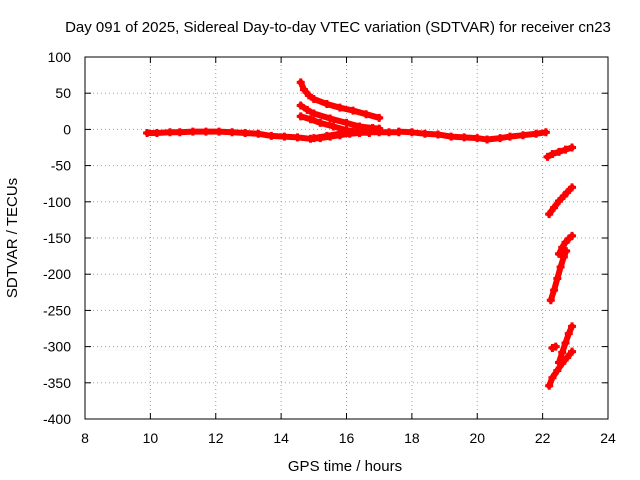  What do you see at coordinates (57, 347) in the screenshot?
I see `y-tick-label: -300` at bounding box center [57, 347].